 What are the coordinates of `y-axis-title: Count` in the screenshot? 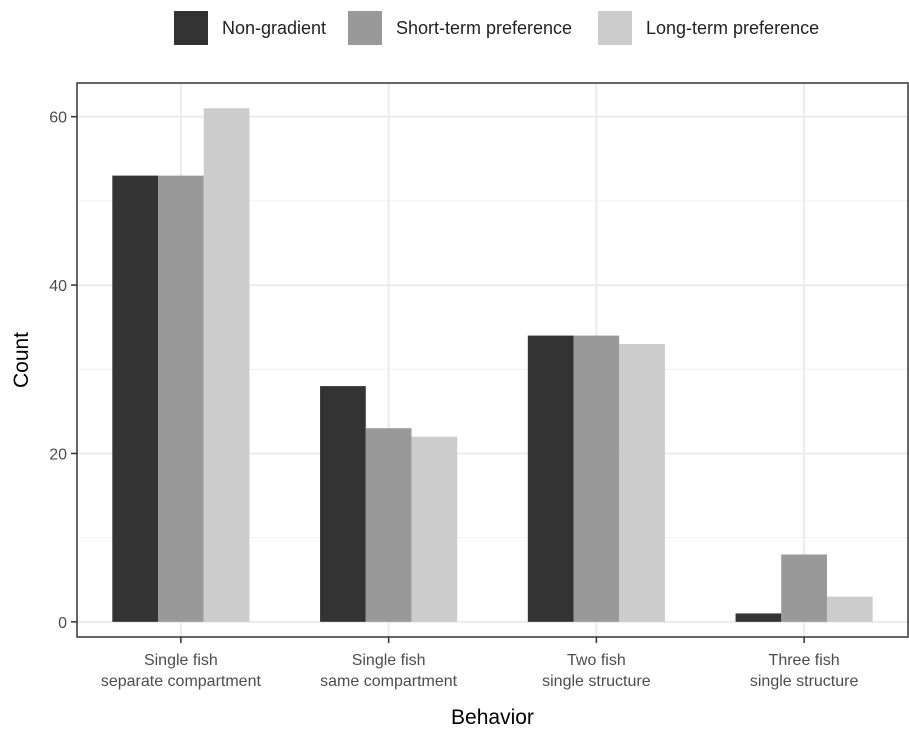 It's located at (21, 360).